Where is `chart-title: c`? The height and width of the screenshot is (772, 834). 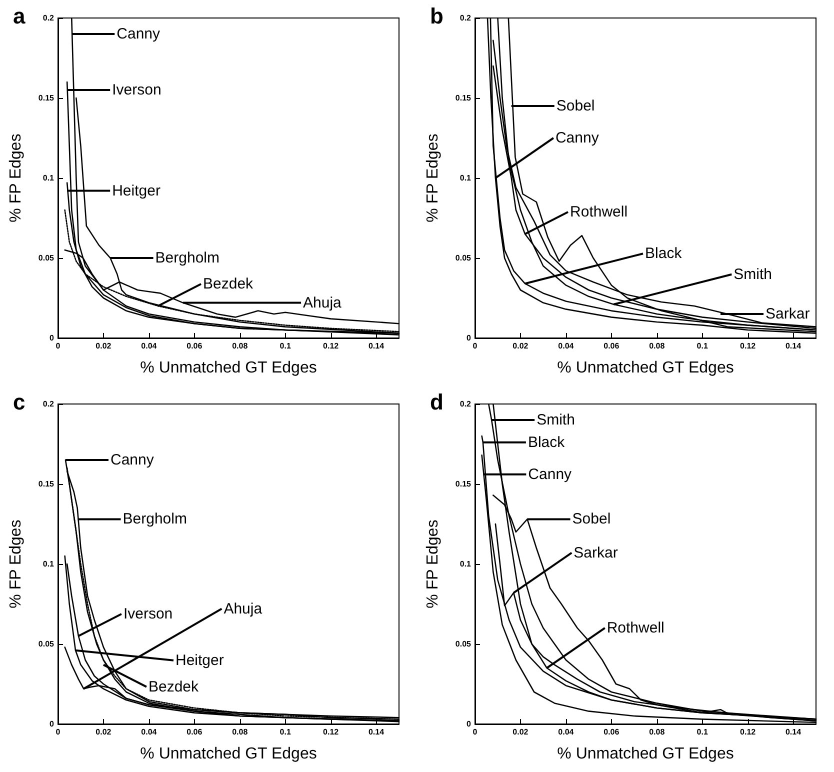
chart-title: c is located at coordinates (19, 402).